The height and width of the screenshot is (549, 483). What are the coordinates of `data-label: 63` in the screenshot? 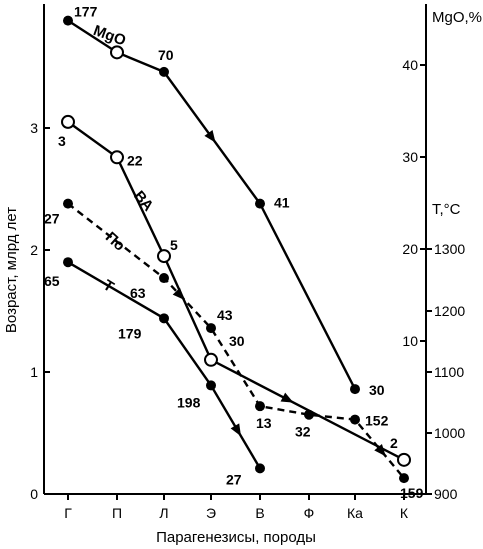 It's located at (138, 293).